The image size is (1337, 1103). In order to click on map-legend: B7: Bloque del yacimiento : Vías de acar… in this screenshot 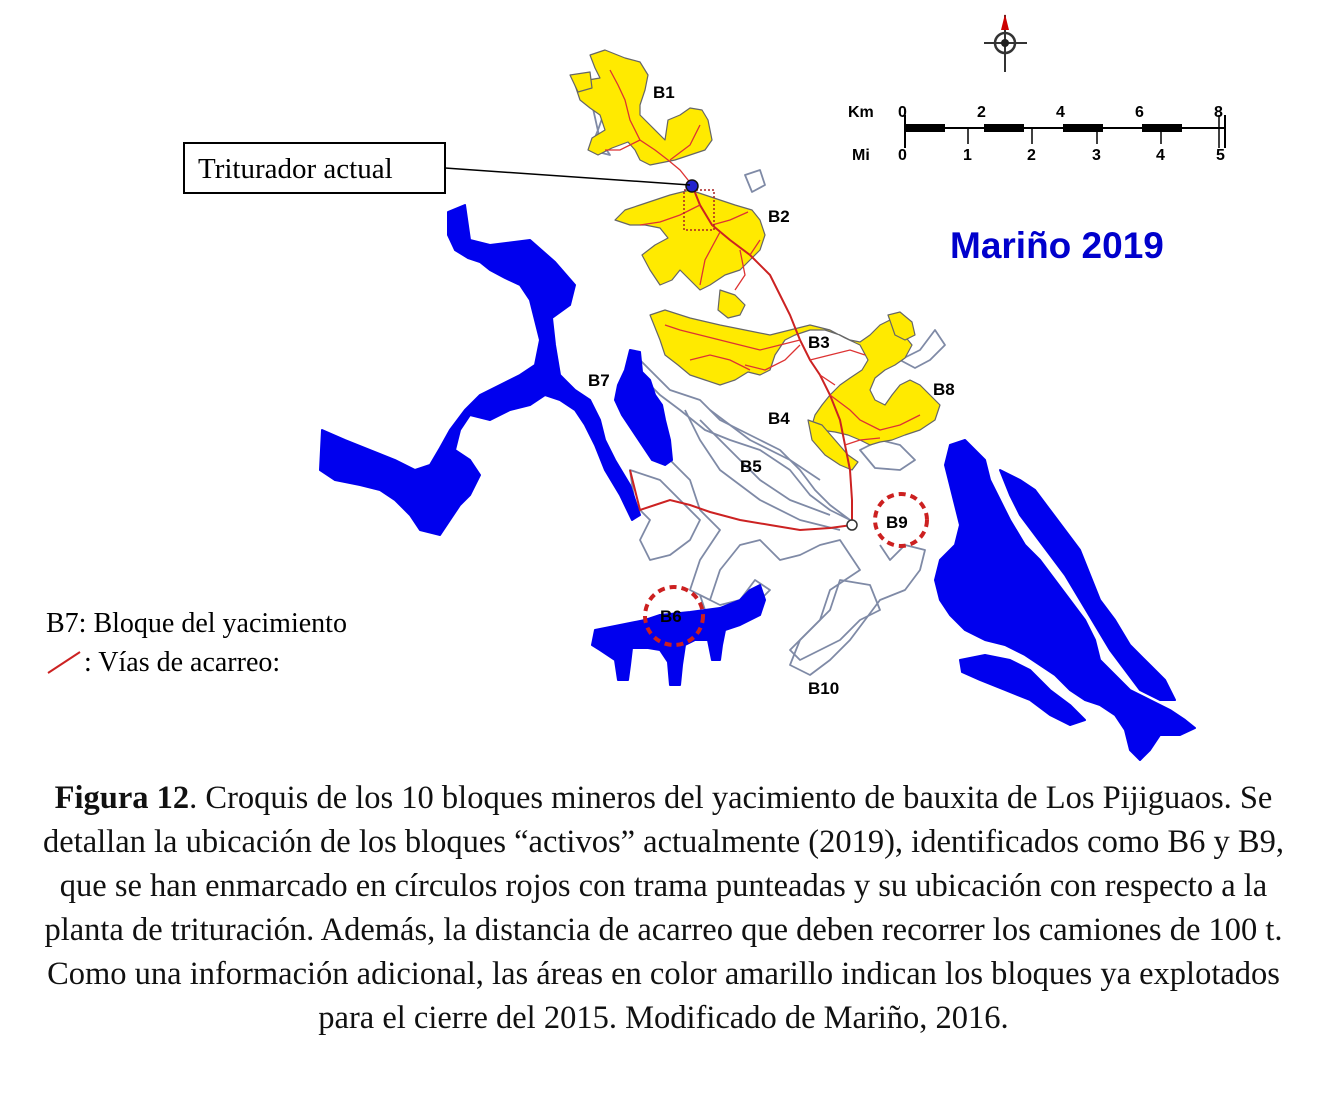, I will do `click(196, 643)`.